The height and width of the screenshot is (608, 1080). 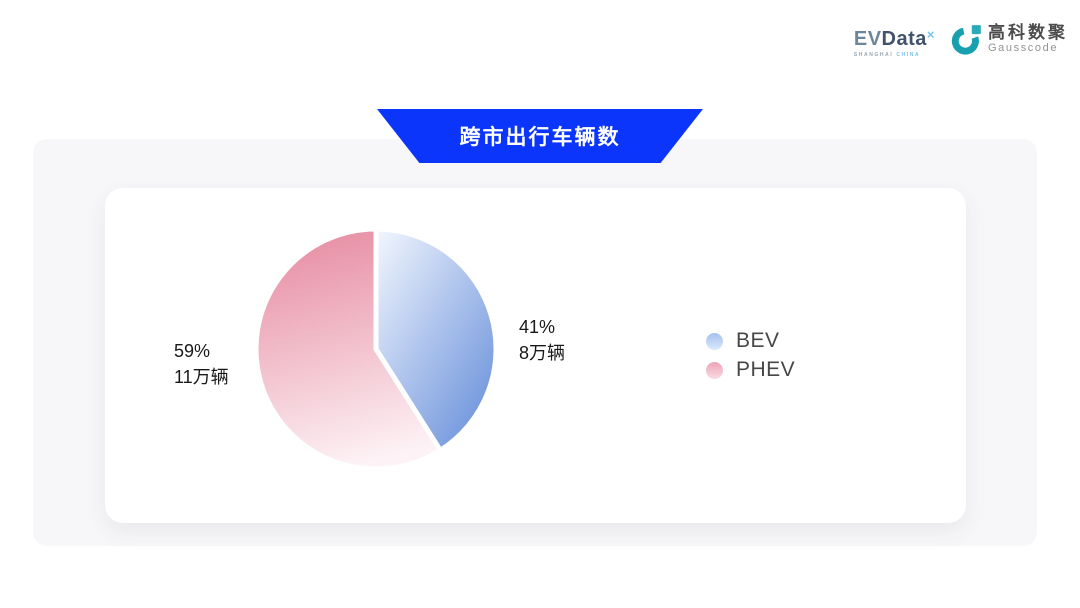 What do you see at coordinates (966, 40) in the screenshot?
I see `gausscode-g-icon` at bounding box center [966, 40].